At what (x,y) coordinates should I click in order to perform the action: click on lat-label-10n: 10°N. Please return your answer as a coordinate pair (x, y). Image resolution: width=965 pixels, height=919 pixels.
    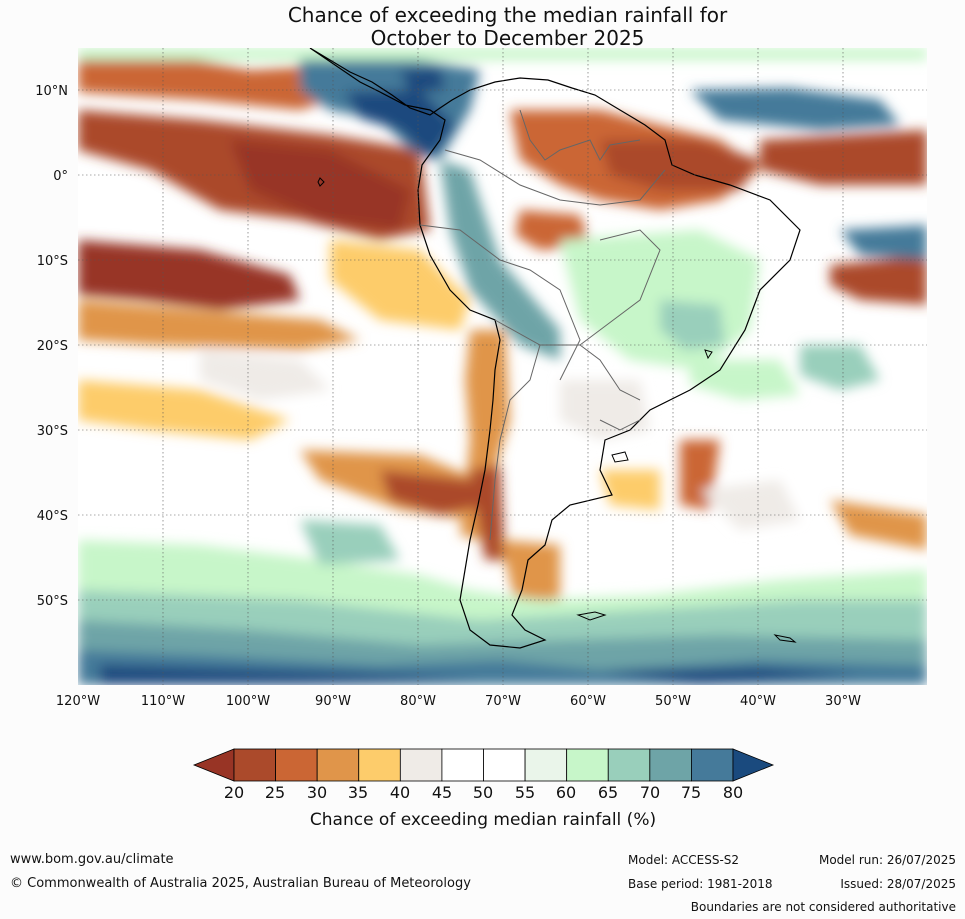
    Looking at the image, I should click on (51, 91).